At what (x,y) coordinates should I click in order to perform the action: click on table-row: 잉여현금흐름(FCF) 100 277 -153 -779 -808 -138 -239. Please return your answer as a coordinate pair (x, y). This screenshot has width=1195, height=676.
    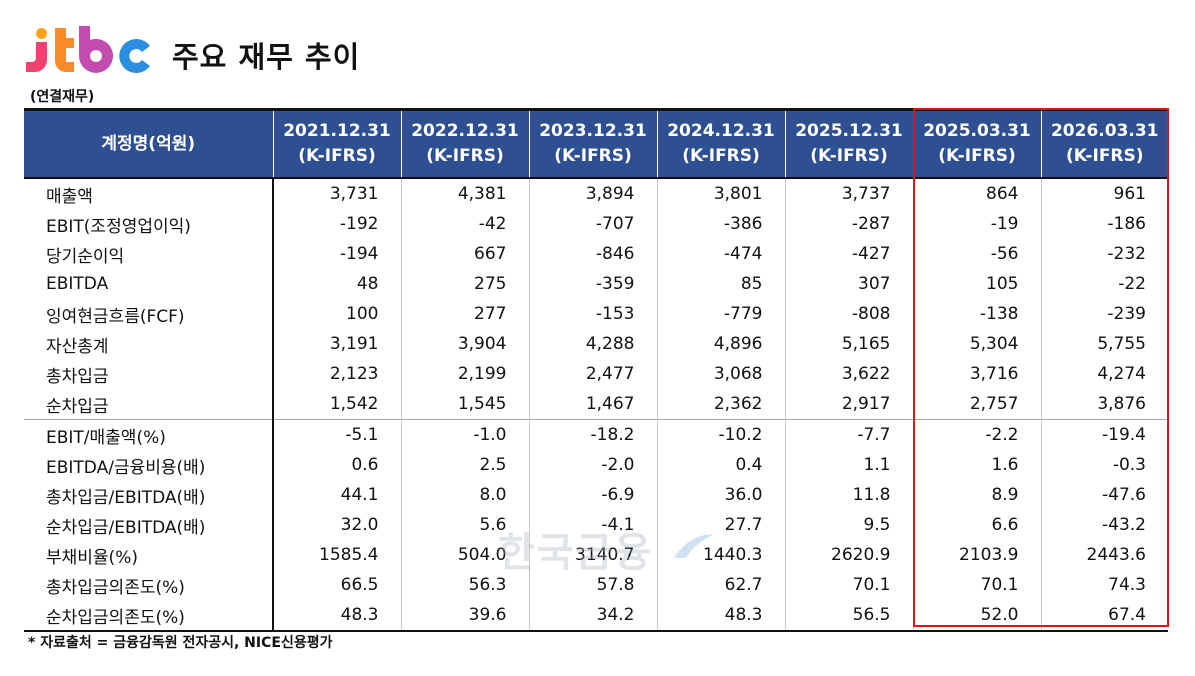
    Looking at the image, I should click on (596, 314).